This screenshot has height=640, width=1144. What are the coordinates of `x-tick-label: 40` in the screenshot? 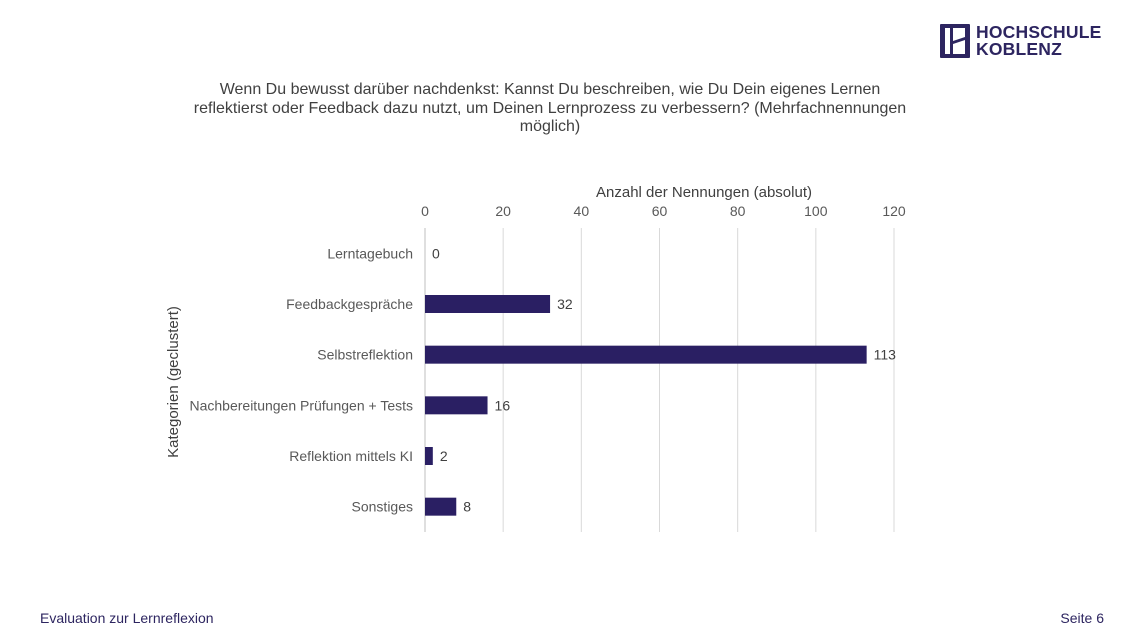 It's located at (582, 211).